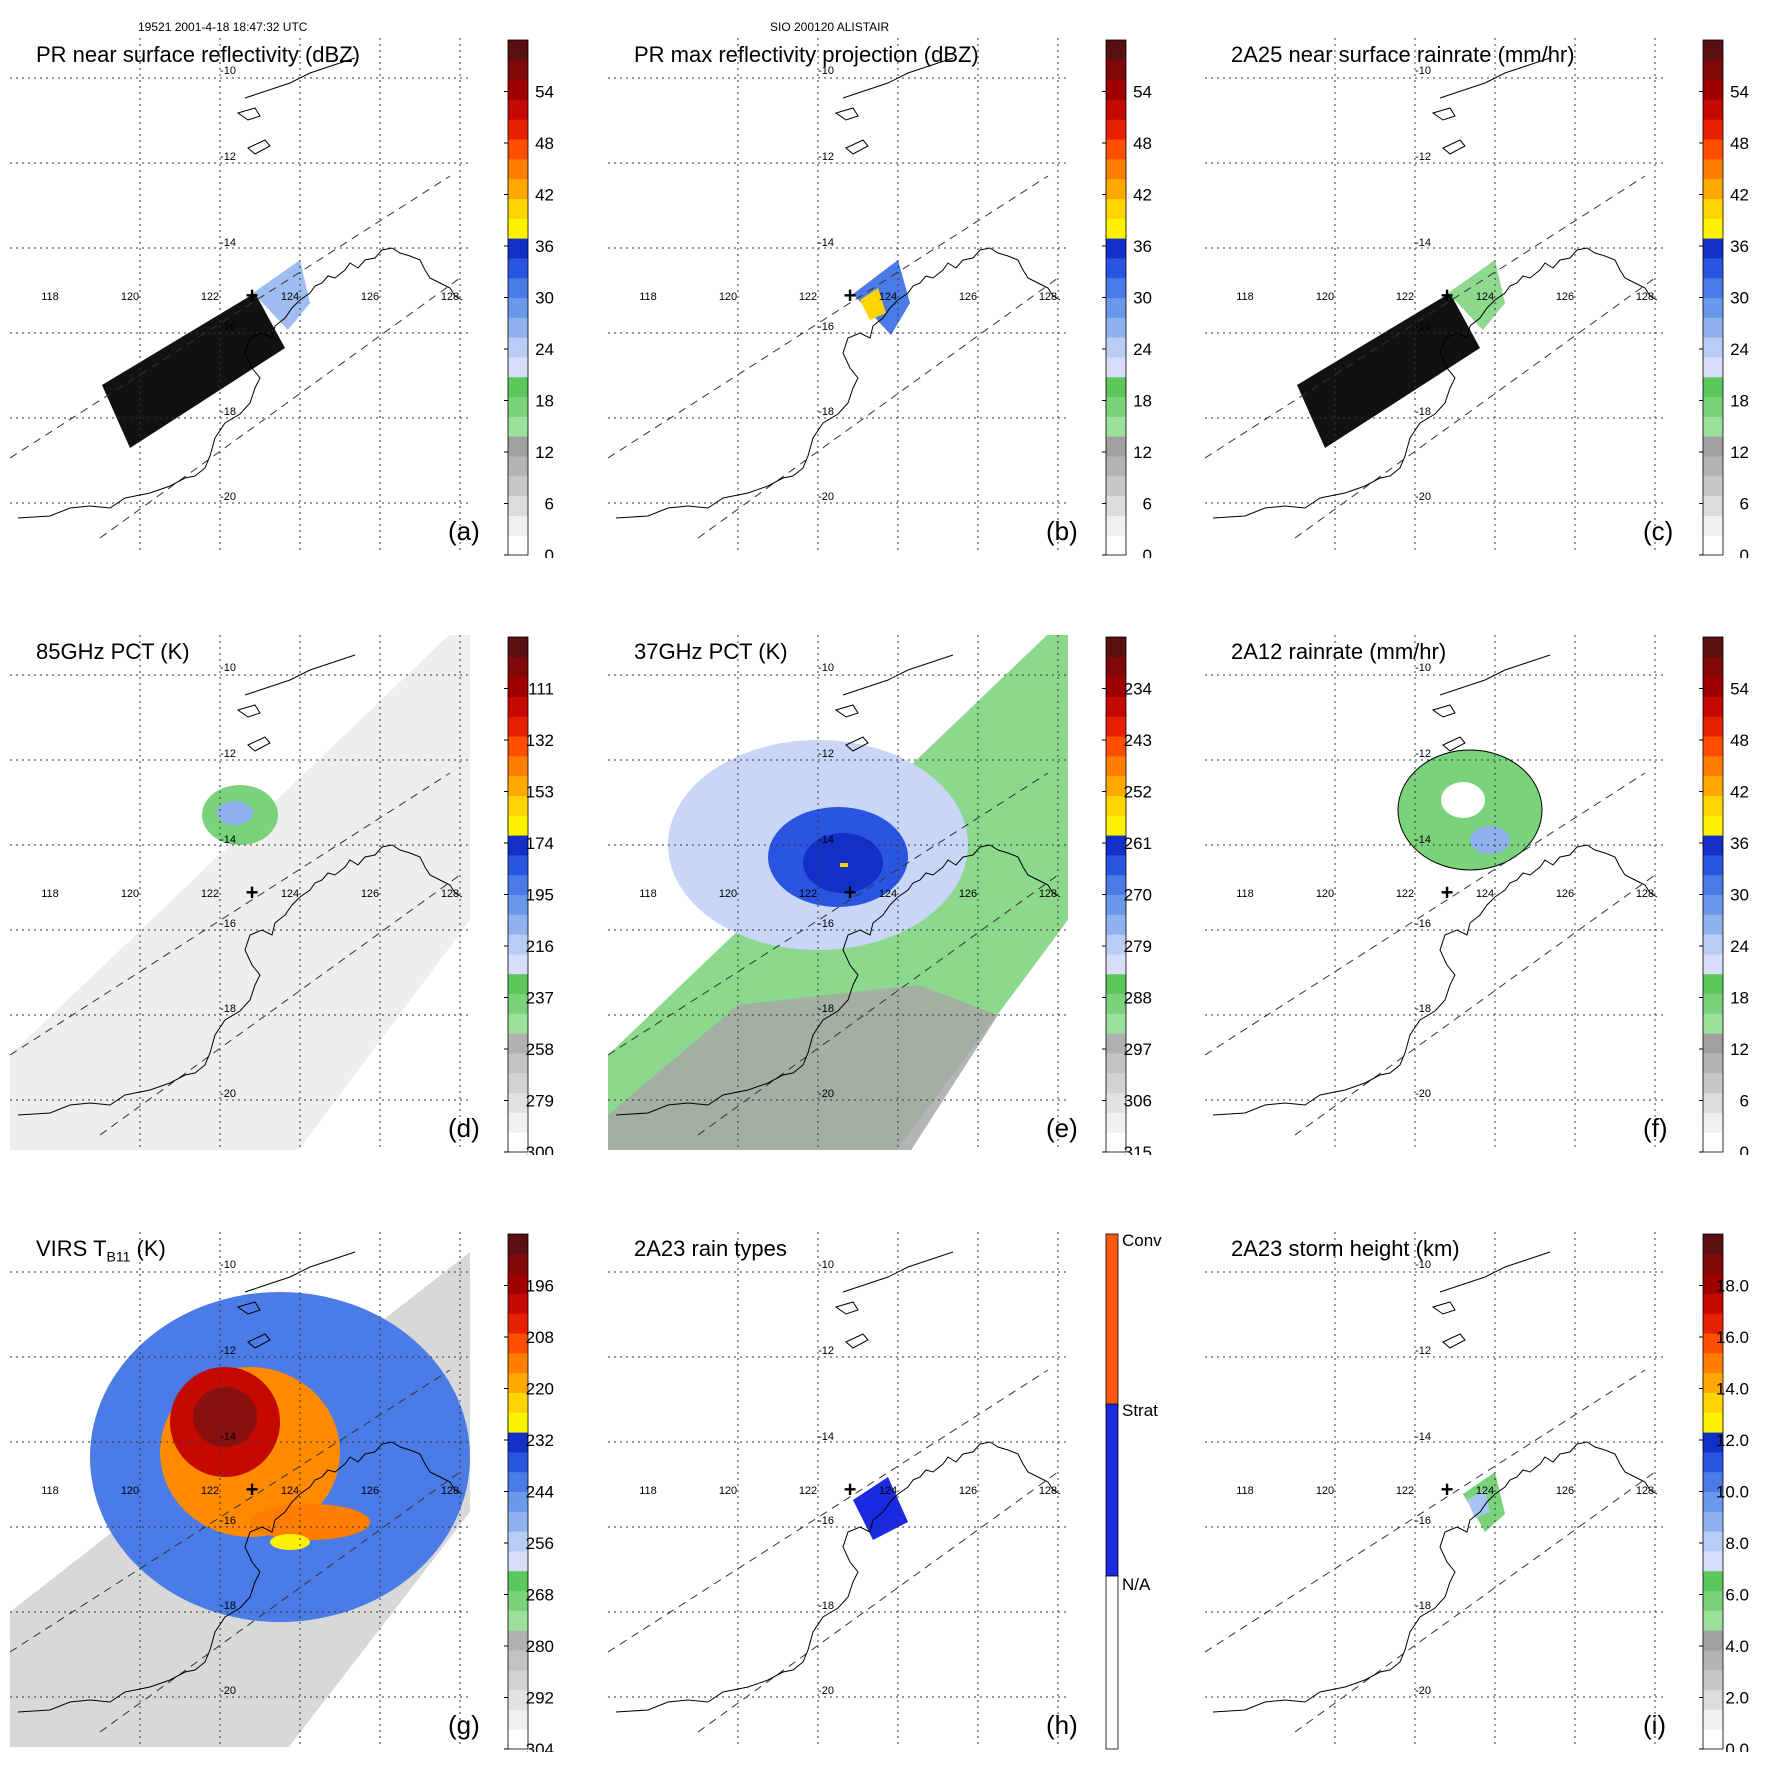 This screenshot has height=1771, width=1771. I want to click on panel-title-subscript: B11, so click(118, 1256).